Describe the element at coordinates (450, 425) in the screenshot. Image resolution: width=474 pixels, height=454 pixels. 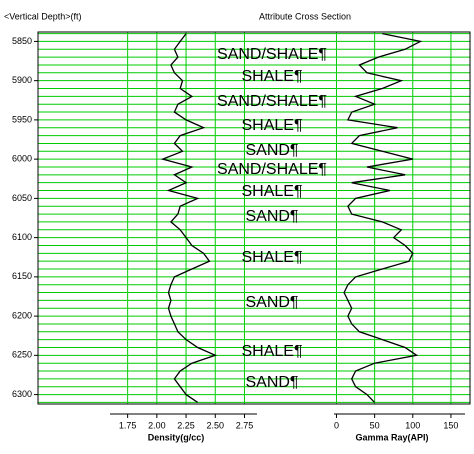
I see `x-tick-label: 150` at that location.